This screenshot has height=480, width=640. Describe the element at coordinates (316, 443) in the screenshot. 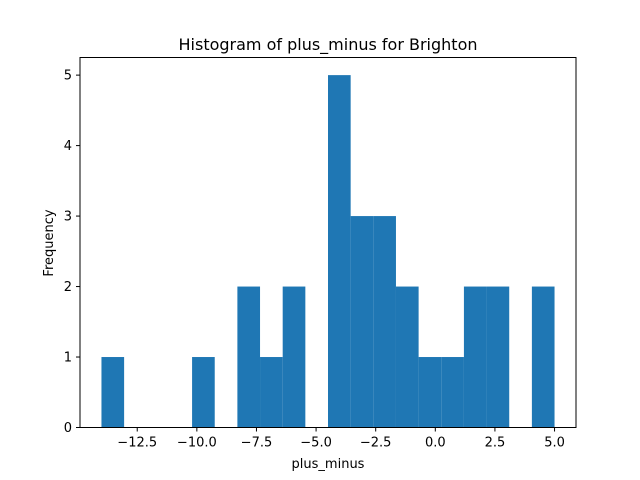

I see `x-tick-label: −5.0` at that location.